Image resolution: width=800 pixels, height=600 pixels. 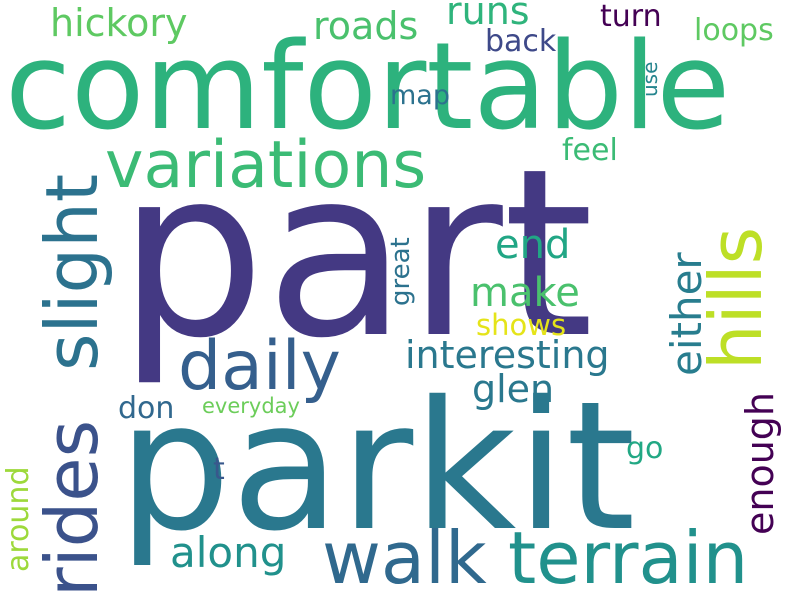 I want to click on word-around: around, so click(x=18, y=519).